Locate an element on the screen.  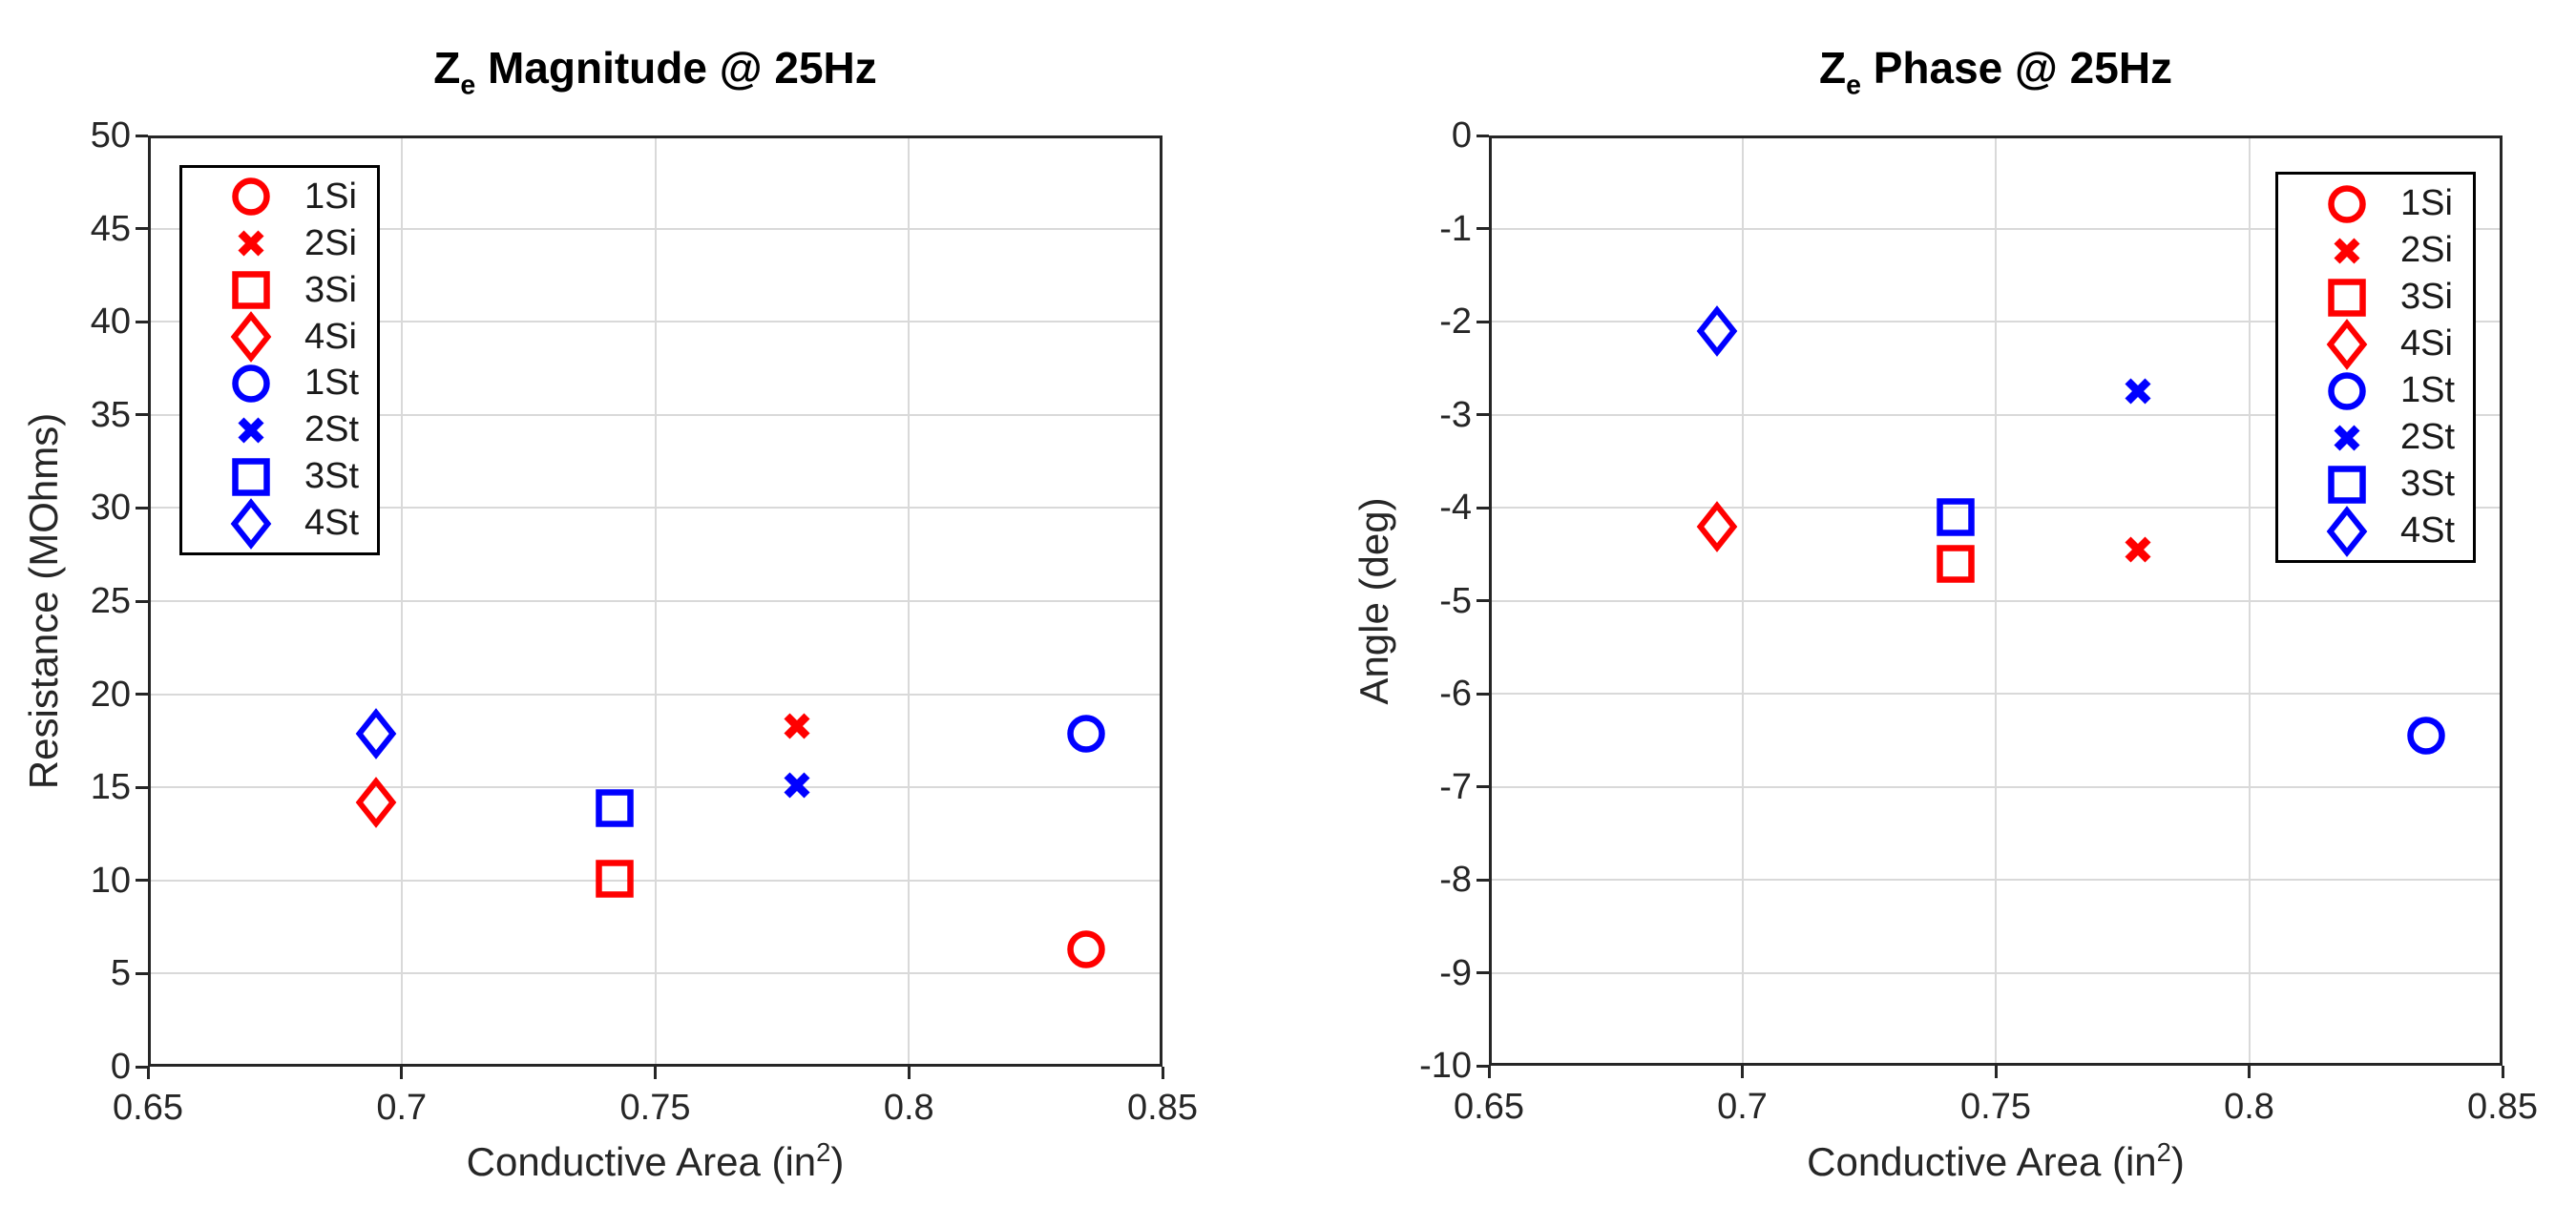
x-tick-label: 0.85 is located at coordinates (2502, 1107).